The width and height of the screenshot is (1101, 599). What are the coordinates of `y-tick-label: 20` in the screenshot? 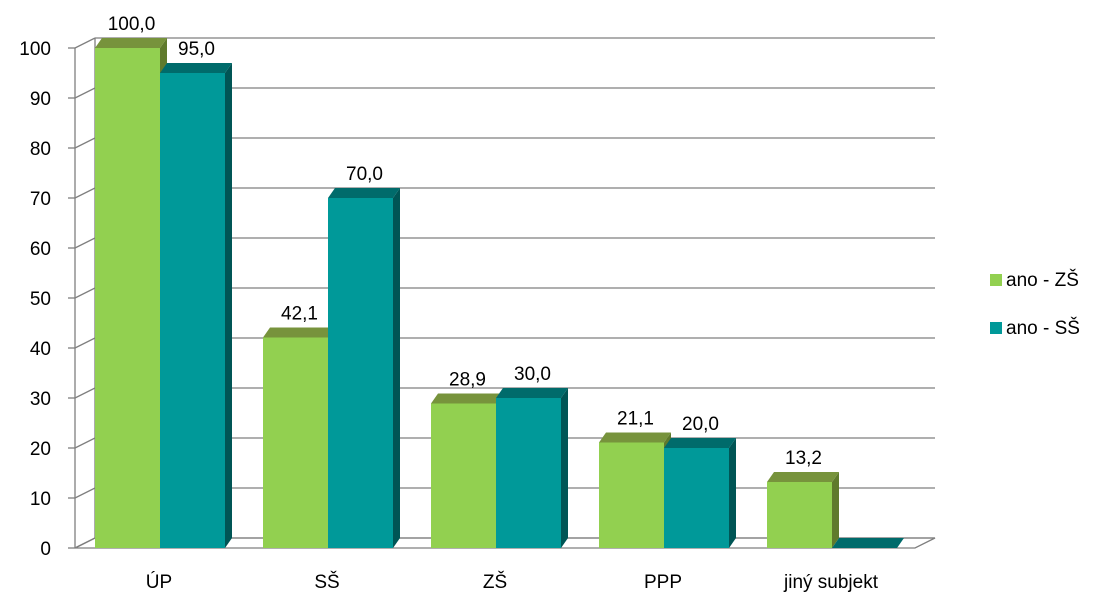 It's located at (40, 449).